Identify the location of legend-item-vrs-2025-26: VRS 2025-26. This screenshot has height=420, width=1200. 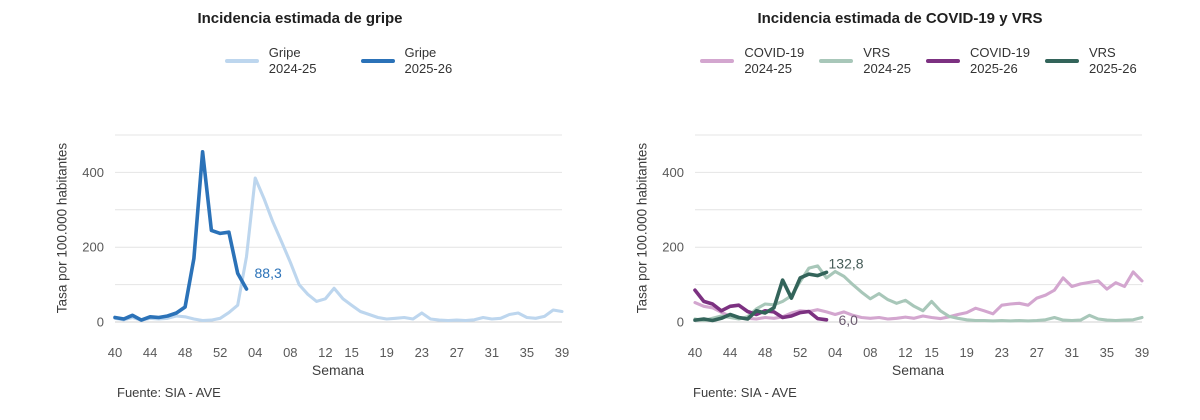
(1090, 61).